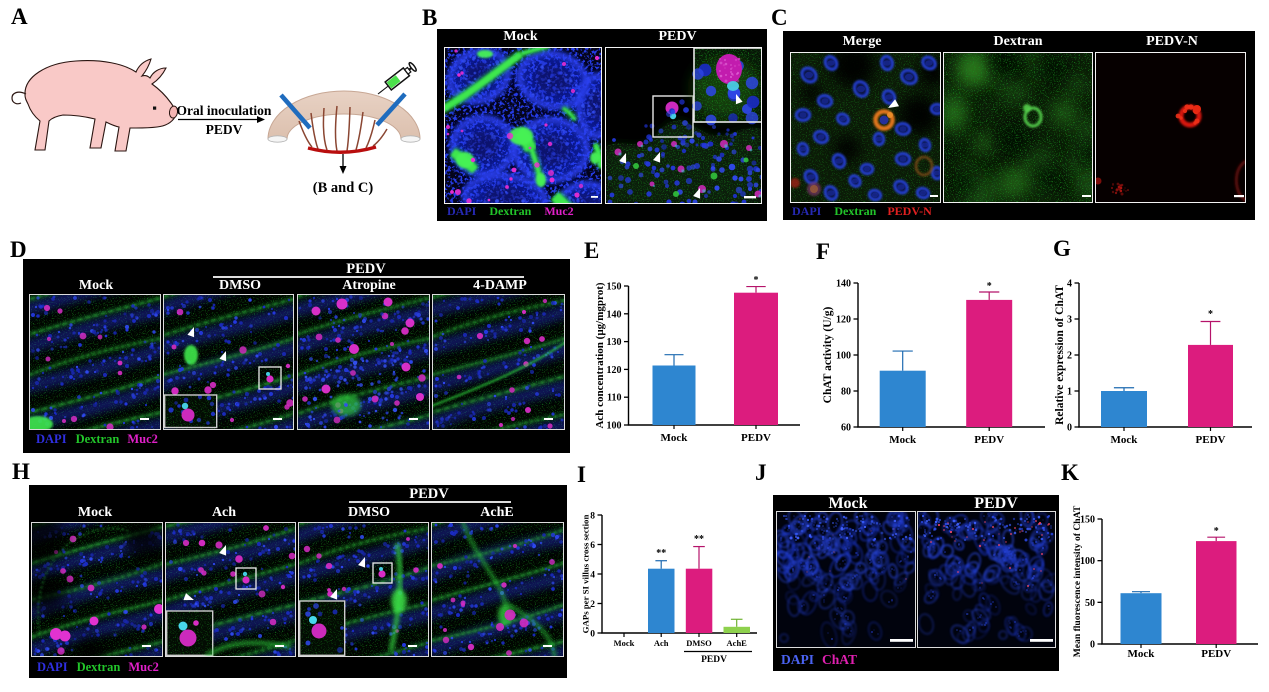  I want to click on svg-text: Ach concentration (µg/mgprot), so click(600, 355).